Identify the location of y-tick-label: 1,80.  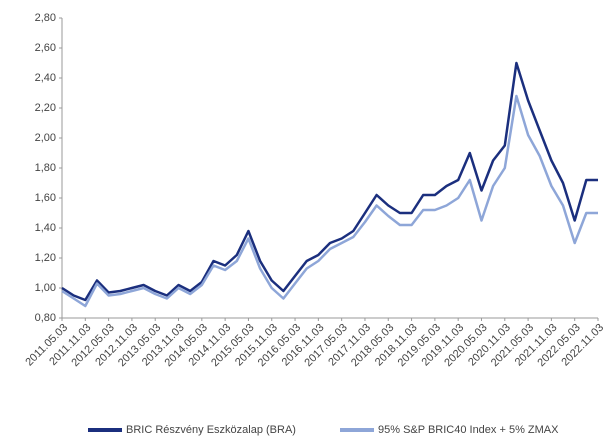
(45, 168).